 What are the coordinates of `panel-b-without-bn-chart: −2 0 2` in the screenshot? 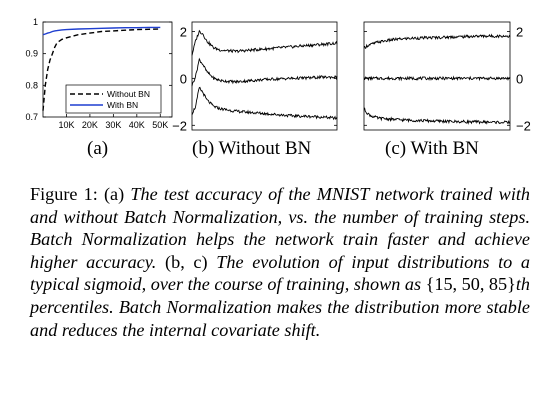 It's located at (255, 77).